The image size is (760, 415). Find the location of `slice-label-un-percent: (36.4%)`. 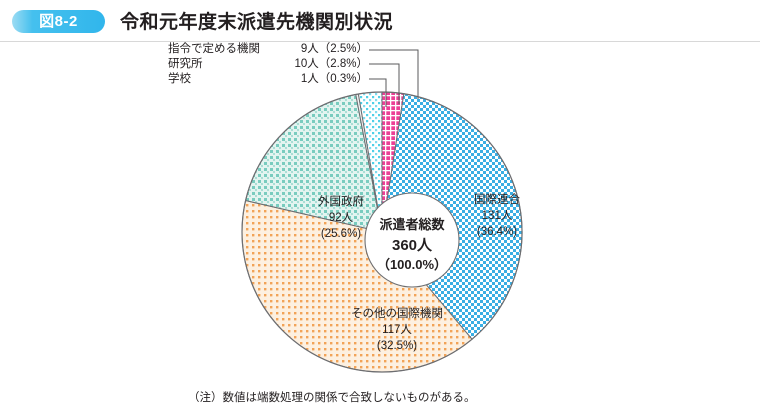

slice-label-un-percent: (36.4%) is located at coordinates (497, 232).